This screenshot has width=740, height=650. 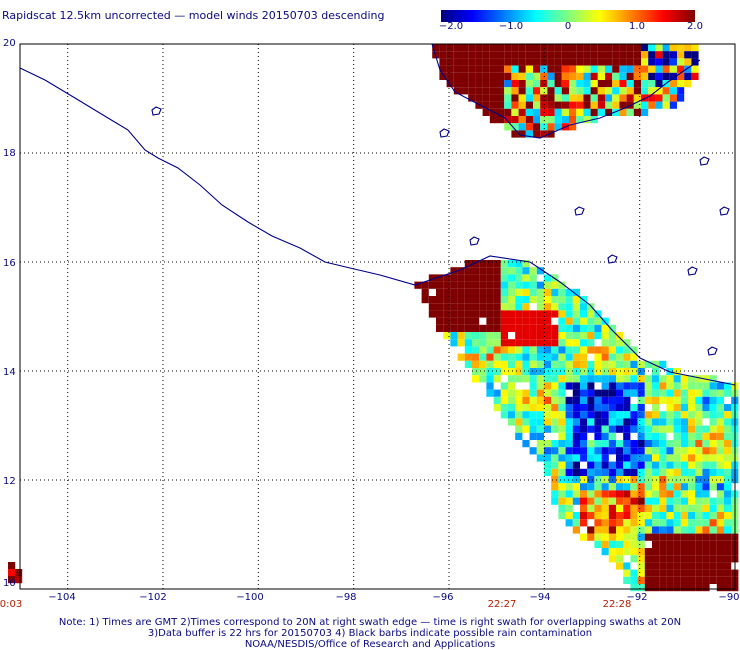 What do you see at coordinates (568, 26) in the screenshot?
I see `colorbar-tick-label: 0` at bounding box center [568, 26].